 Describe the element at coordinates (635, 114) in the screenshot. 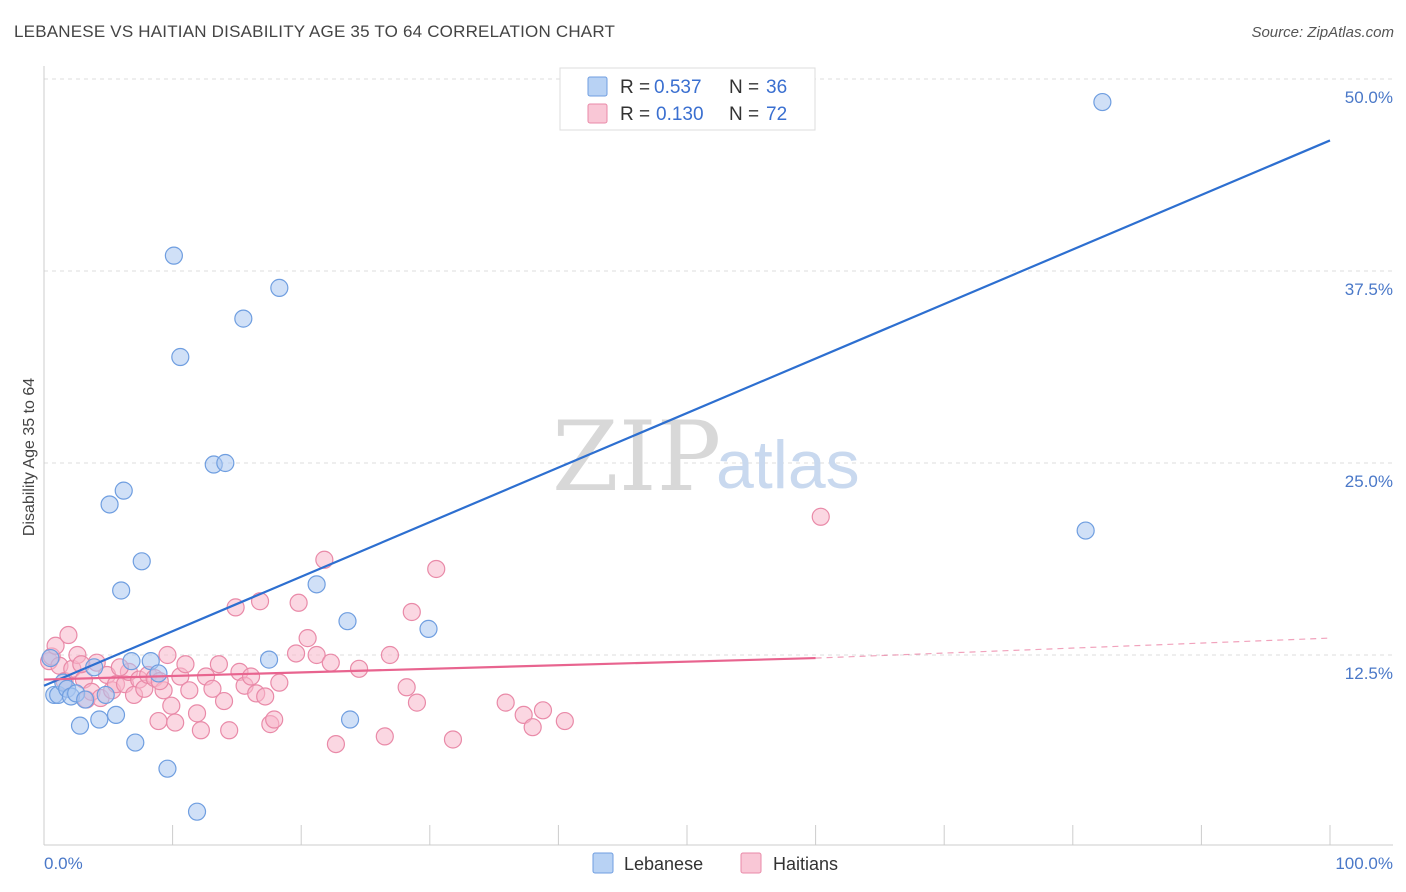

I see `legend-r-label-haitians: R =` at that location.